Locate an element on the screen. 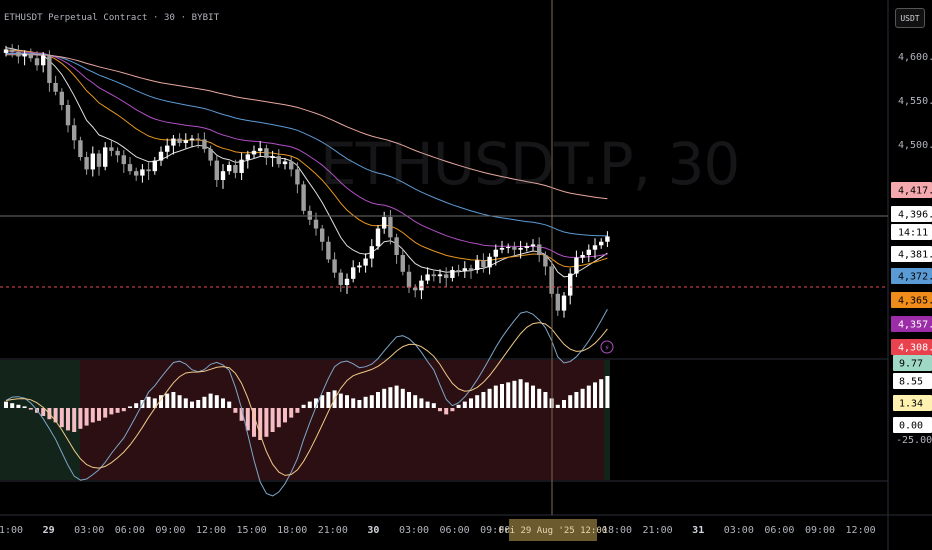  badge-macd-zero is located at coordinates (912, 425).